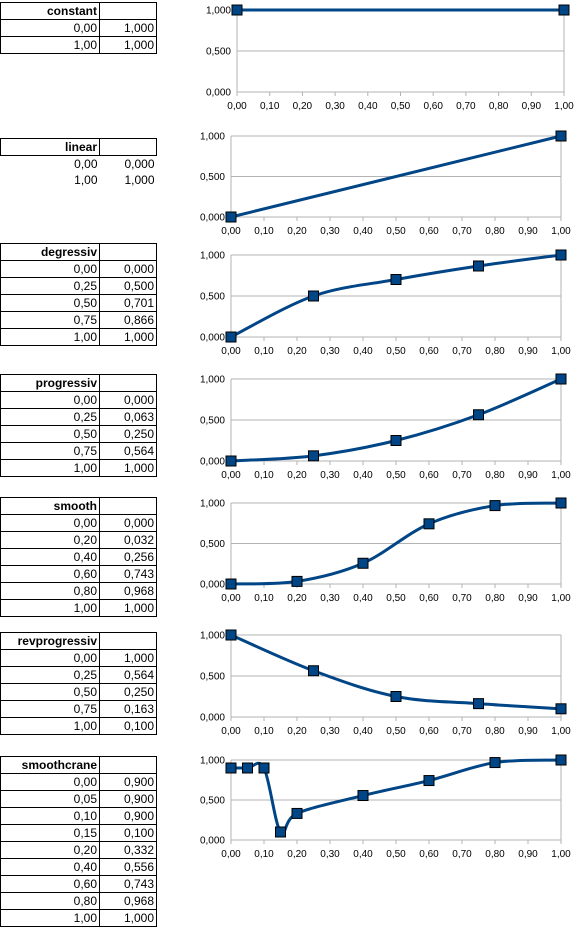  Describe the element at coordinates (50, 833) in the screenshot. I see `x-value-cell: 0,15` at that location.